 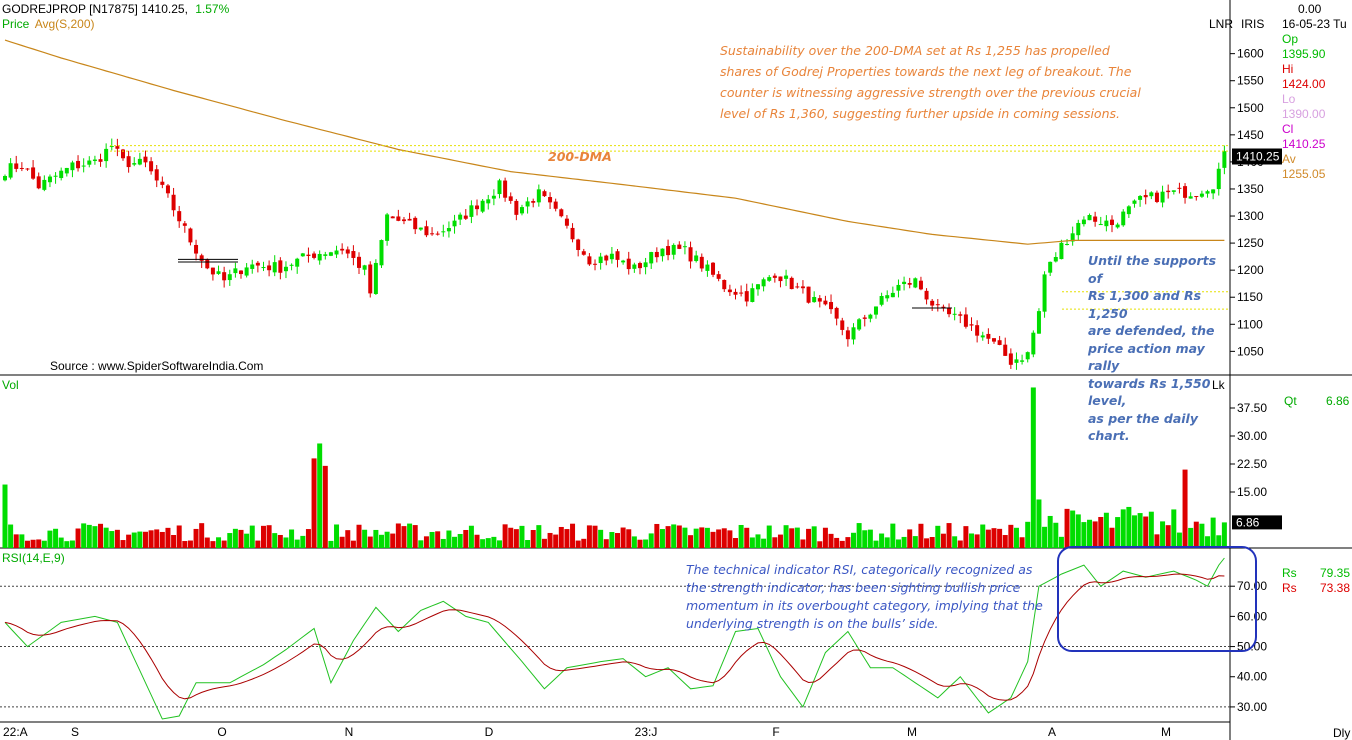 What do you see at coordinates (1252, 436) in the screenshot?
I see `volume-tick-label: 30.00` at bounding box center [1252, 436].